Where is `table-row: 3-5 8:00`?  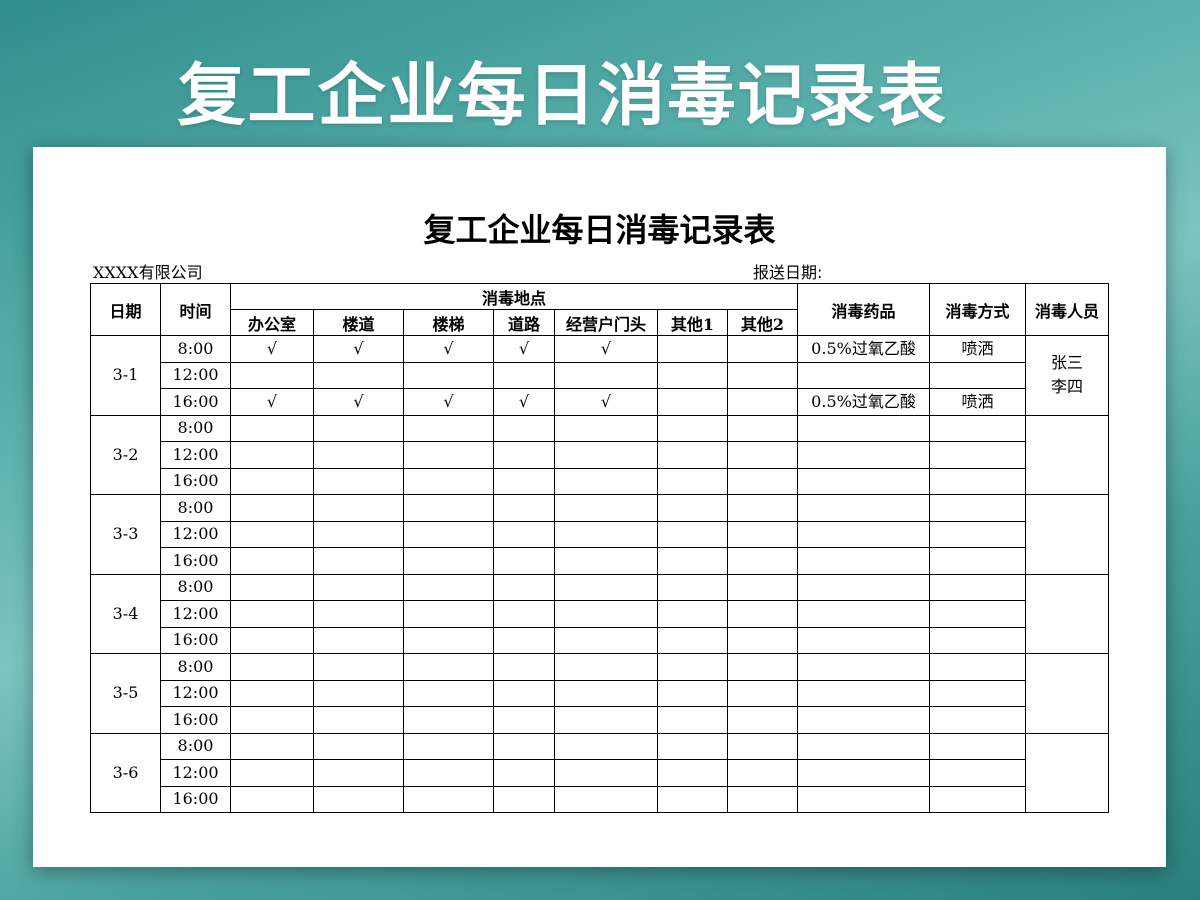
table-row: 3-5 8:00 is located at coordinates (599, 693).